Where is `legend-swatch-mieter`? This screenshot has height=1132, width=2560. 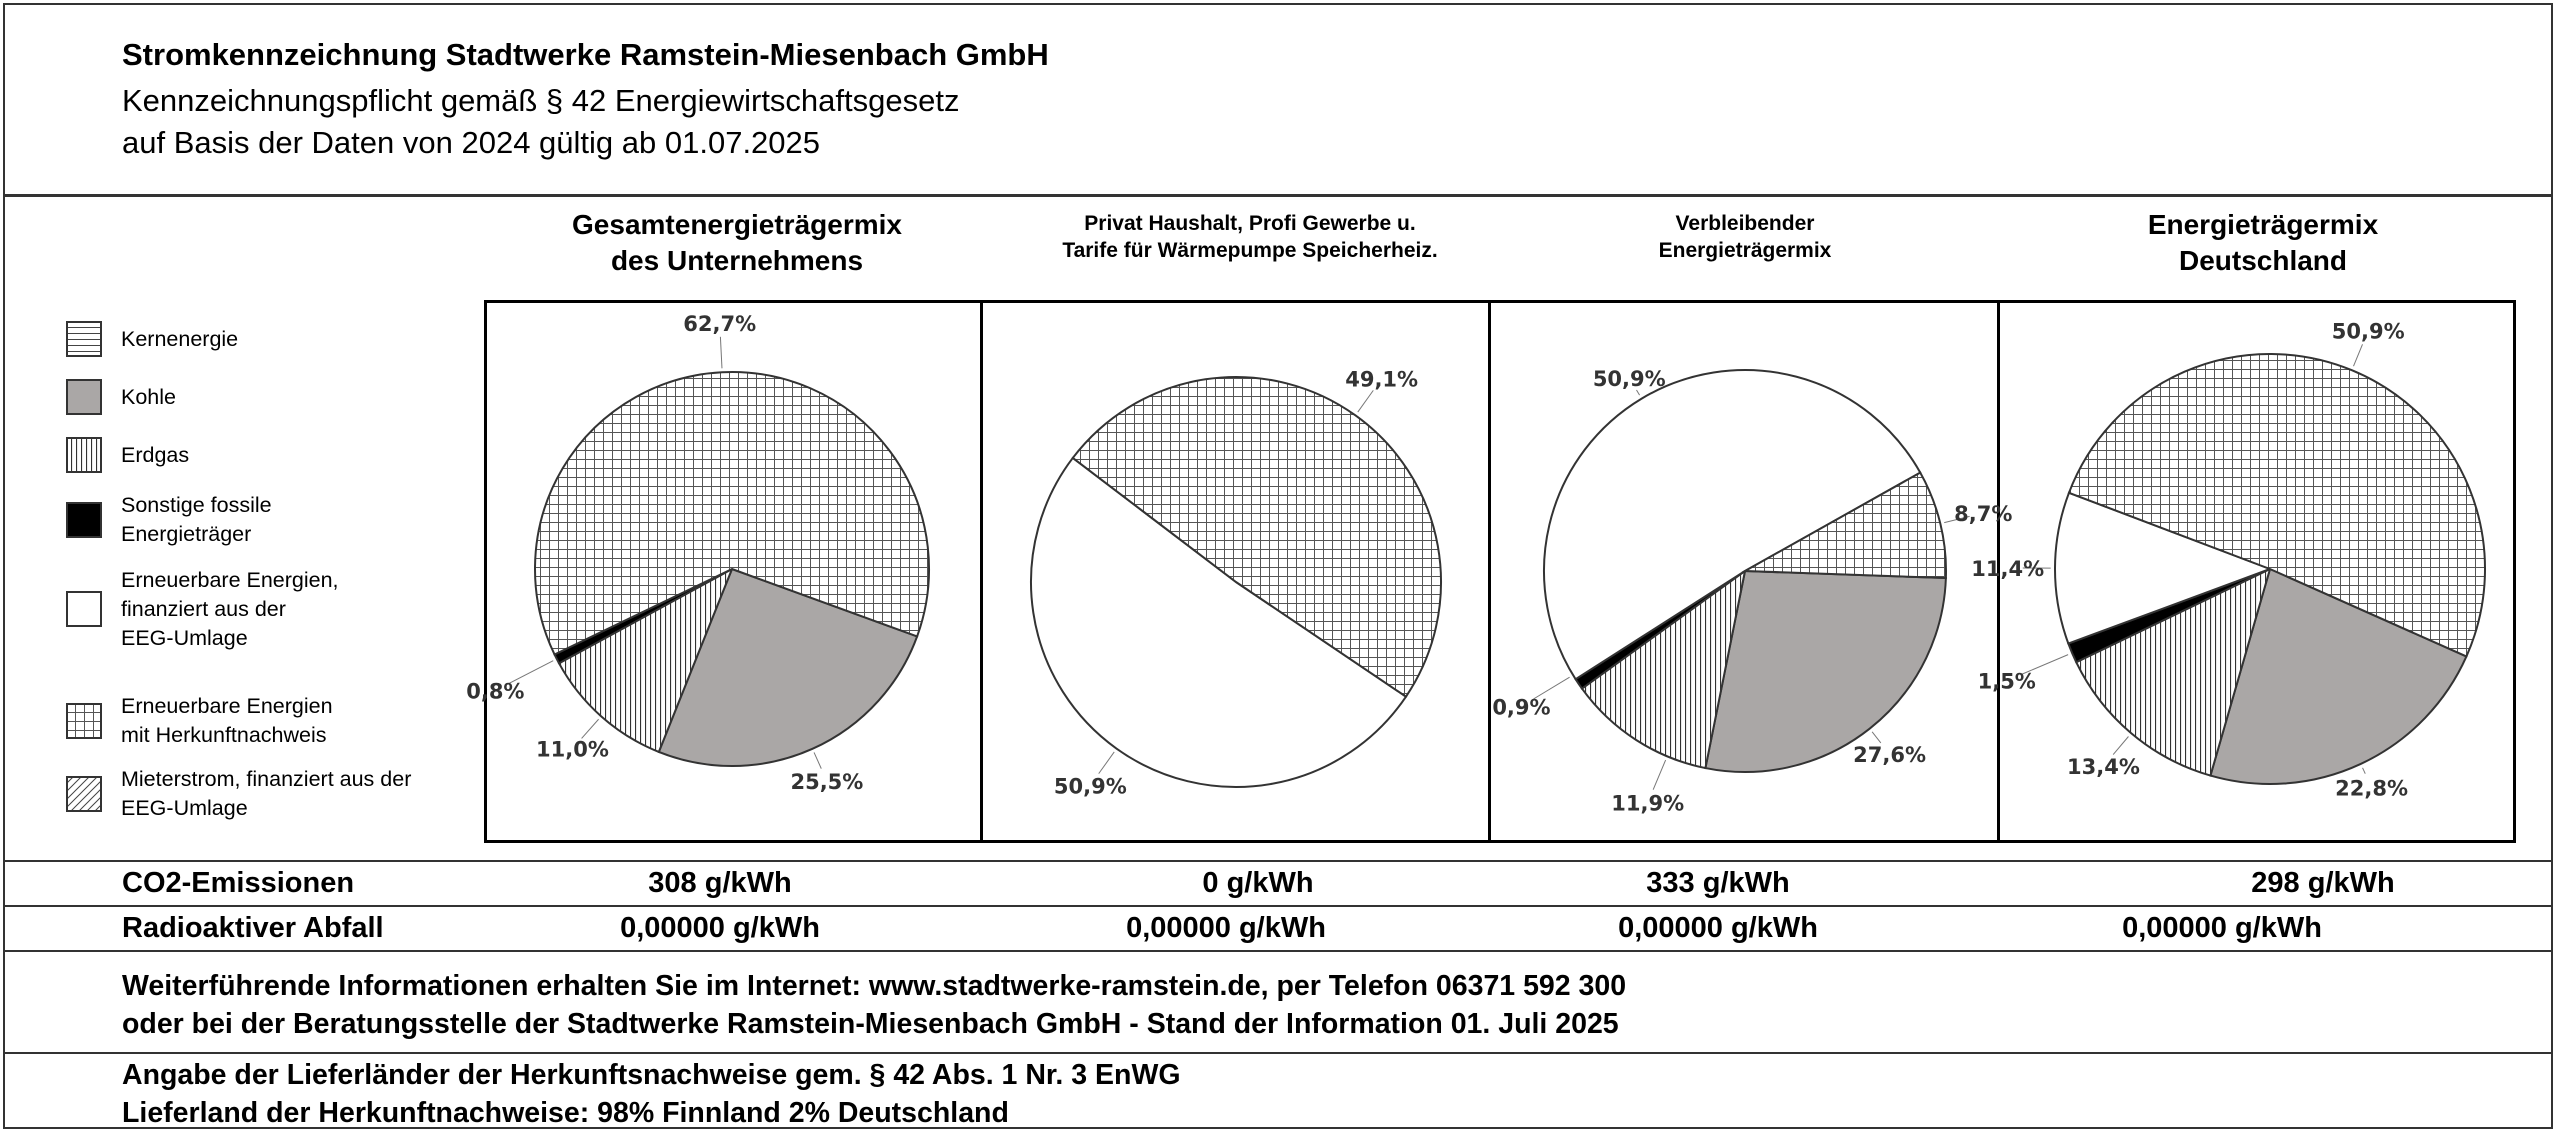 legend-swatch-mieter is located at coordinates (84, 794).